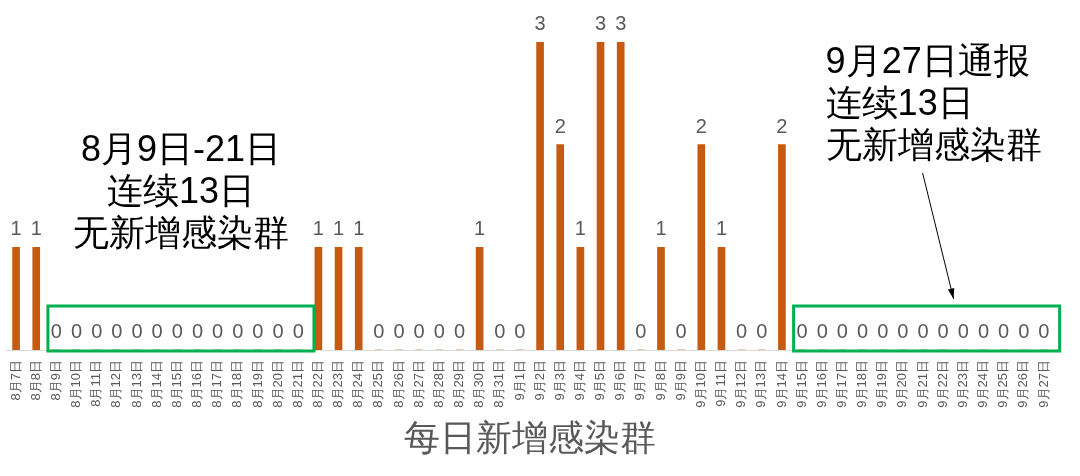  Describe the element at coordinates (821, 384) in the screenshot. I see `x-tick-label: 9月16日` at that location.